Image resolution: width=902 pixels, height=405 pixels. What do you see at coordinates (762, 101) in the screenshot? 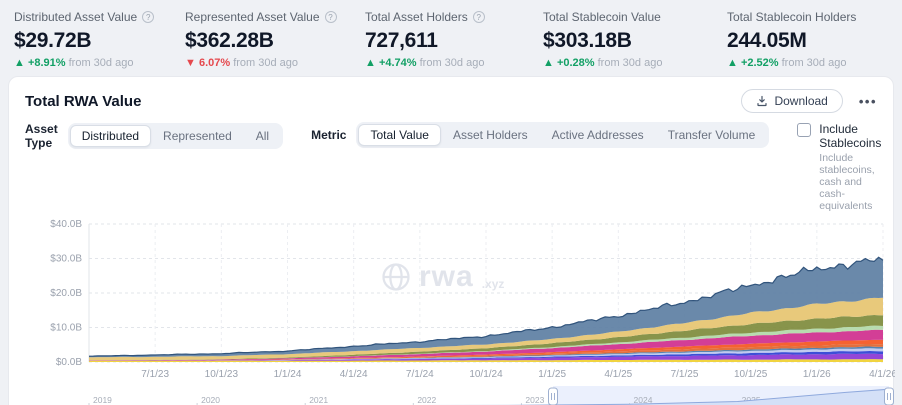
I see `download-icon` at bounding box center [762, 101].